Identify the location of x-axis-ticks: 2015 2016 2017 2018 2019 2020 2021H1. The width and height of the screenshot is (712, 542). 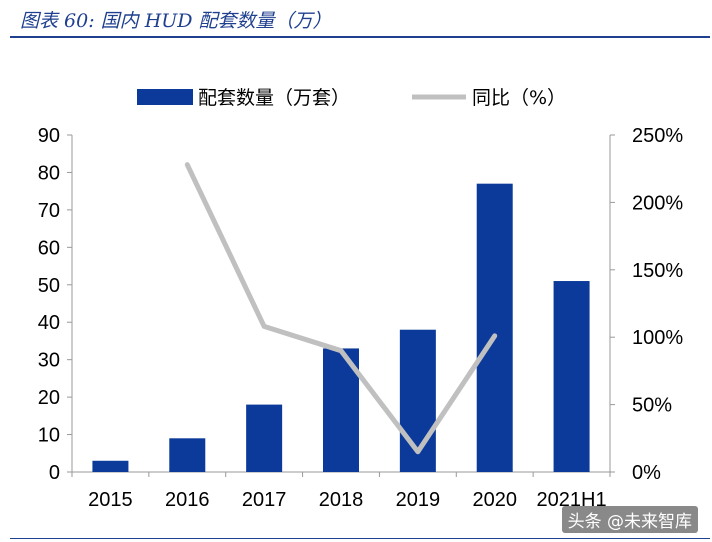
(341, 491).